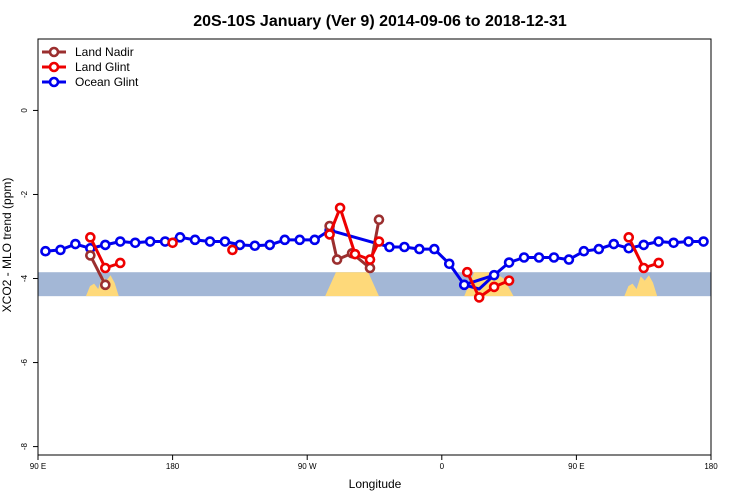 Image resolution: width=750 pixels, height=500 pixels. Describe the element at coordinates (102, 67) in the screenshot. I see `legend-label: Land Glint` at that location.